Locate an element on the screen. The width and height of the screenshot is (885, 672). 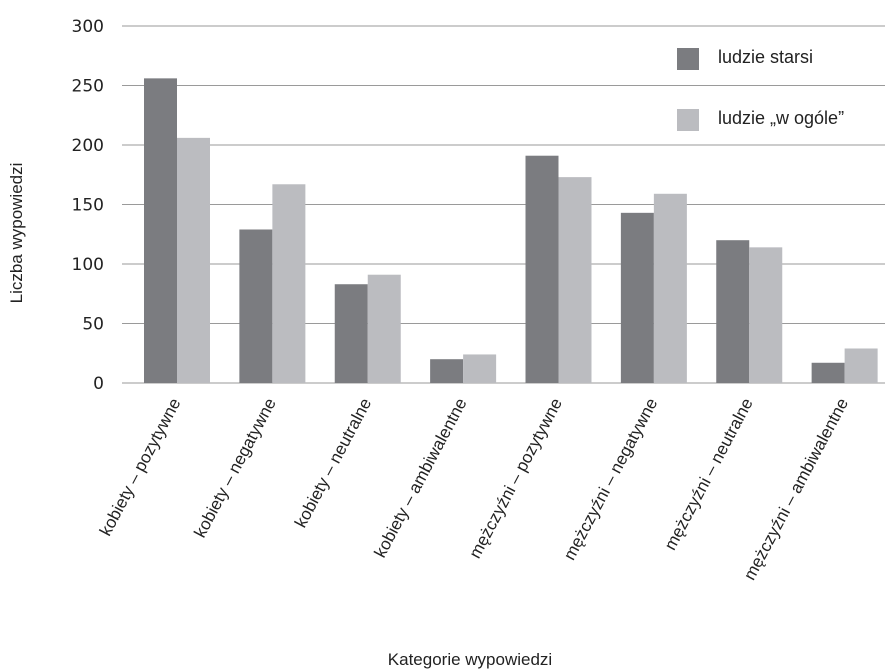
y-tick-label: 0 is located at coordinates (98, 384).